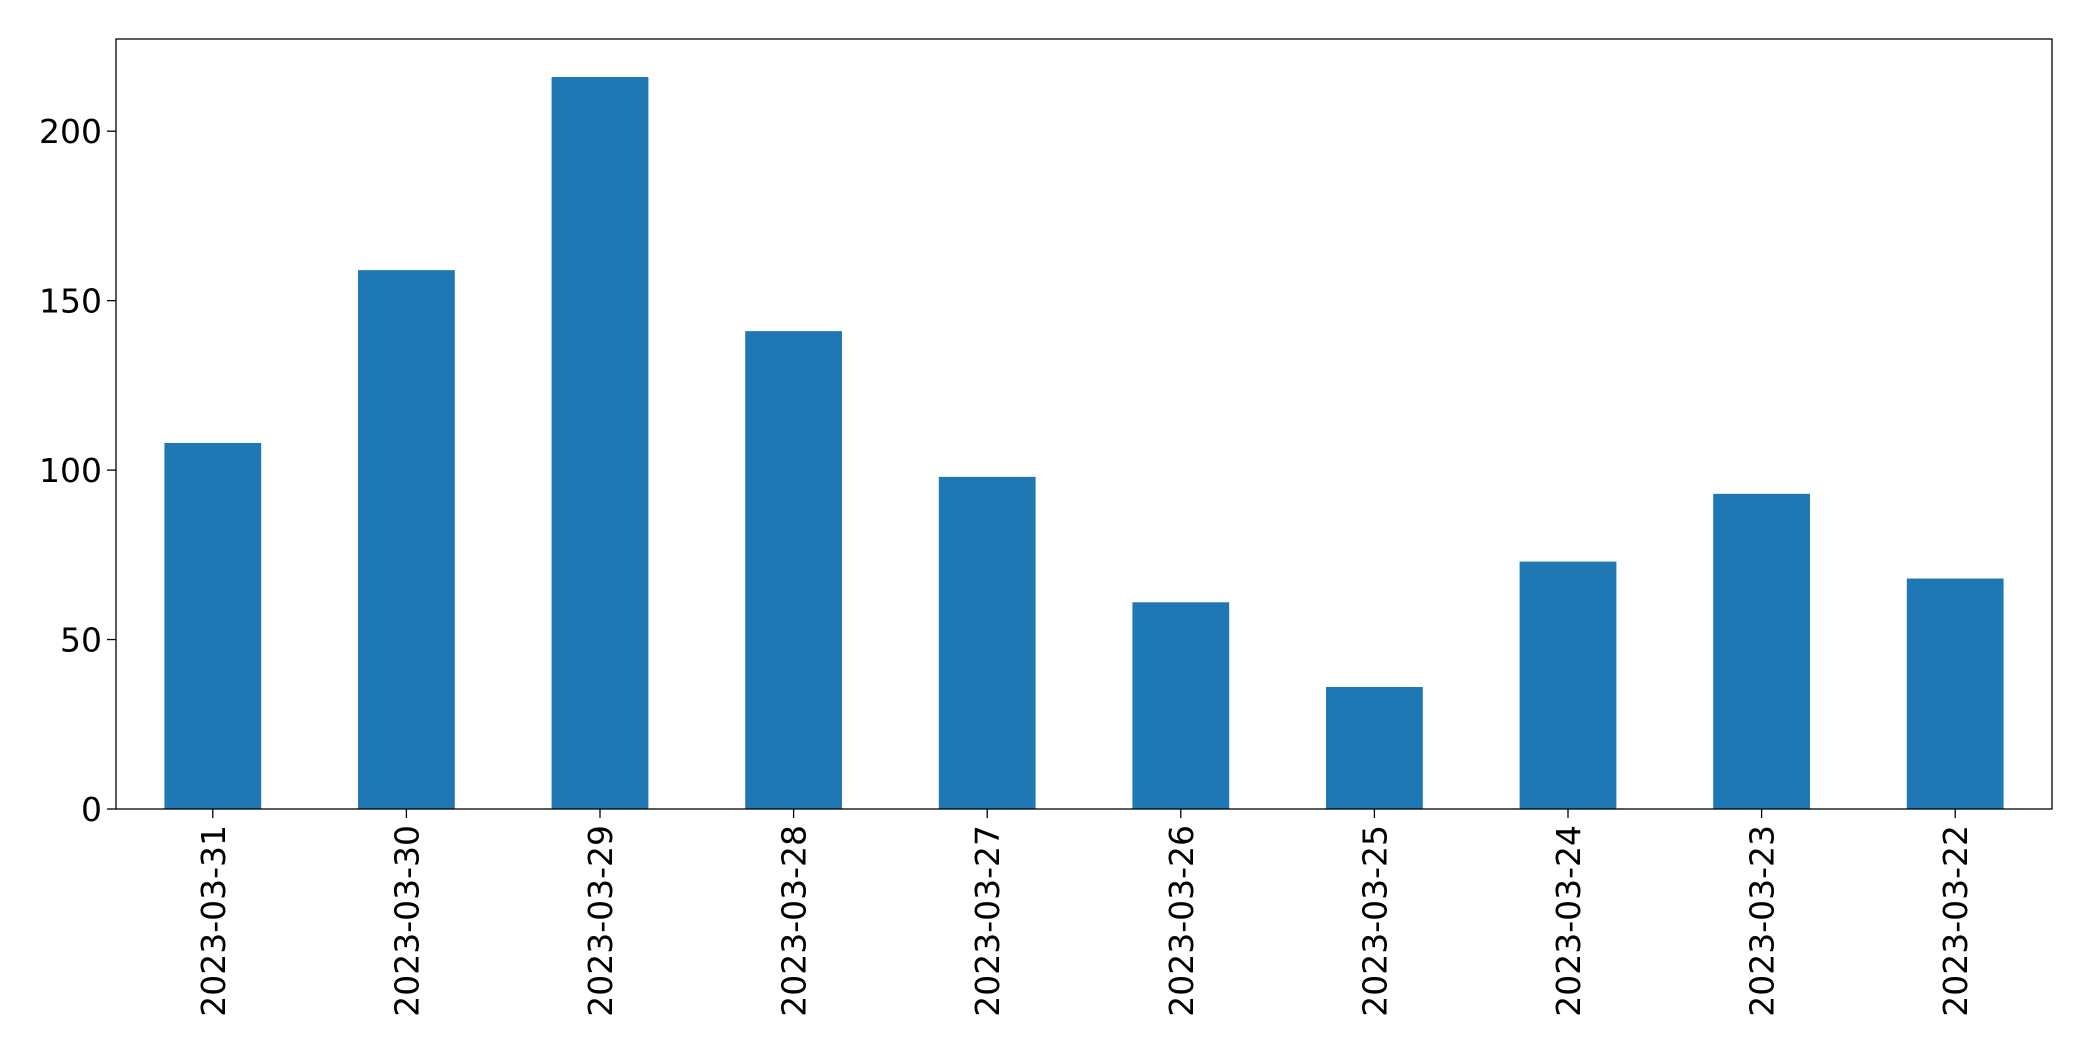 Image resolution: width=2093 pixels, height=1061 pixels. I want to click on x-tick-label: 2023-03-26, so click(1181, 921).